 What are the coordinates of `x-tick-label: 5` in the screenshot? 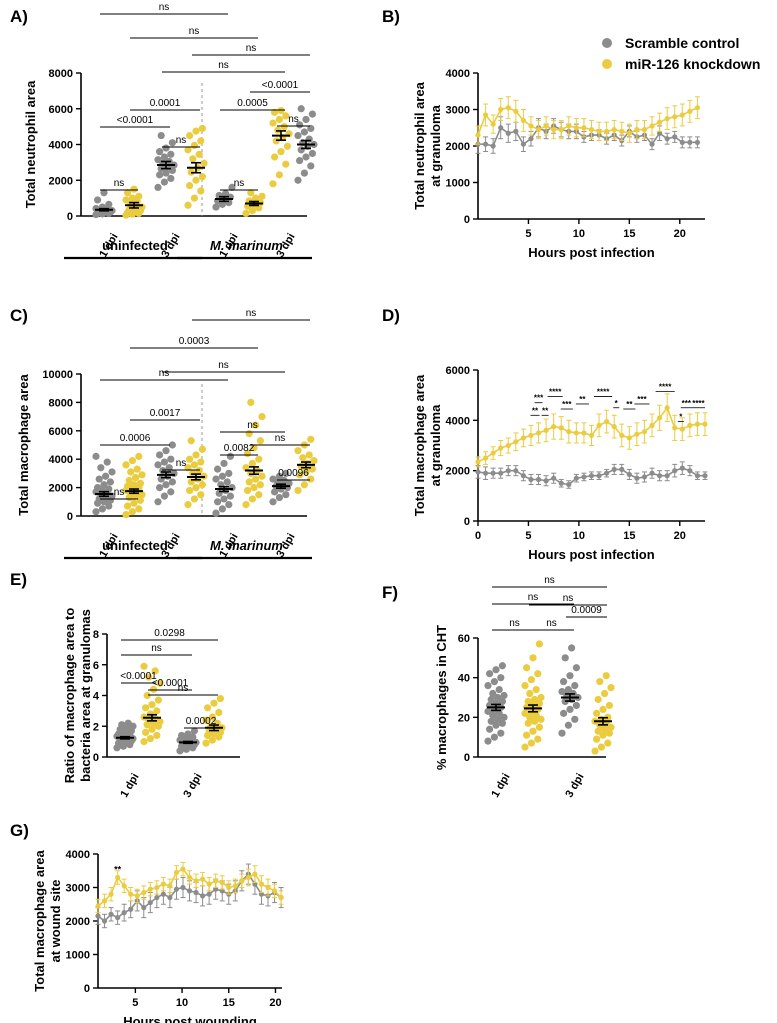 It's located at (135, 1003).